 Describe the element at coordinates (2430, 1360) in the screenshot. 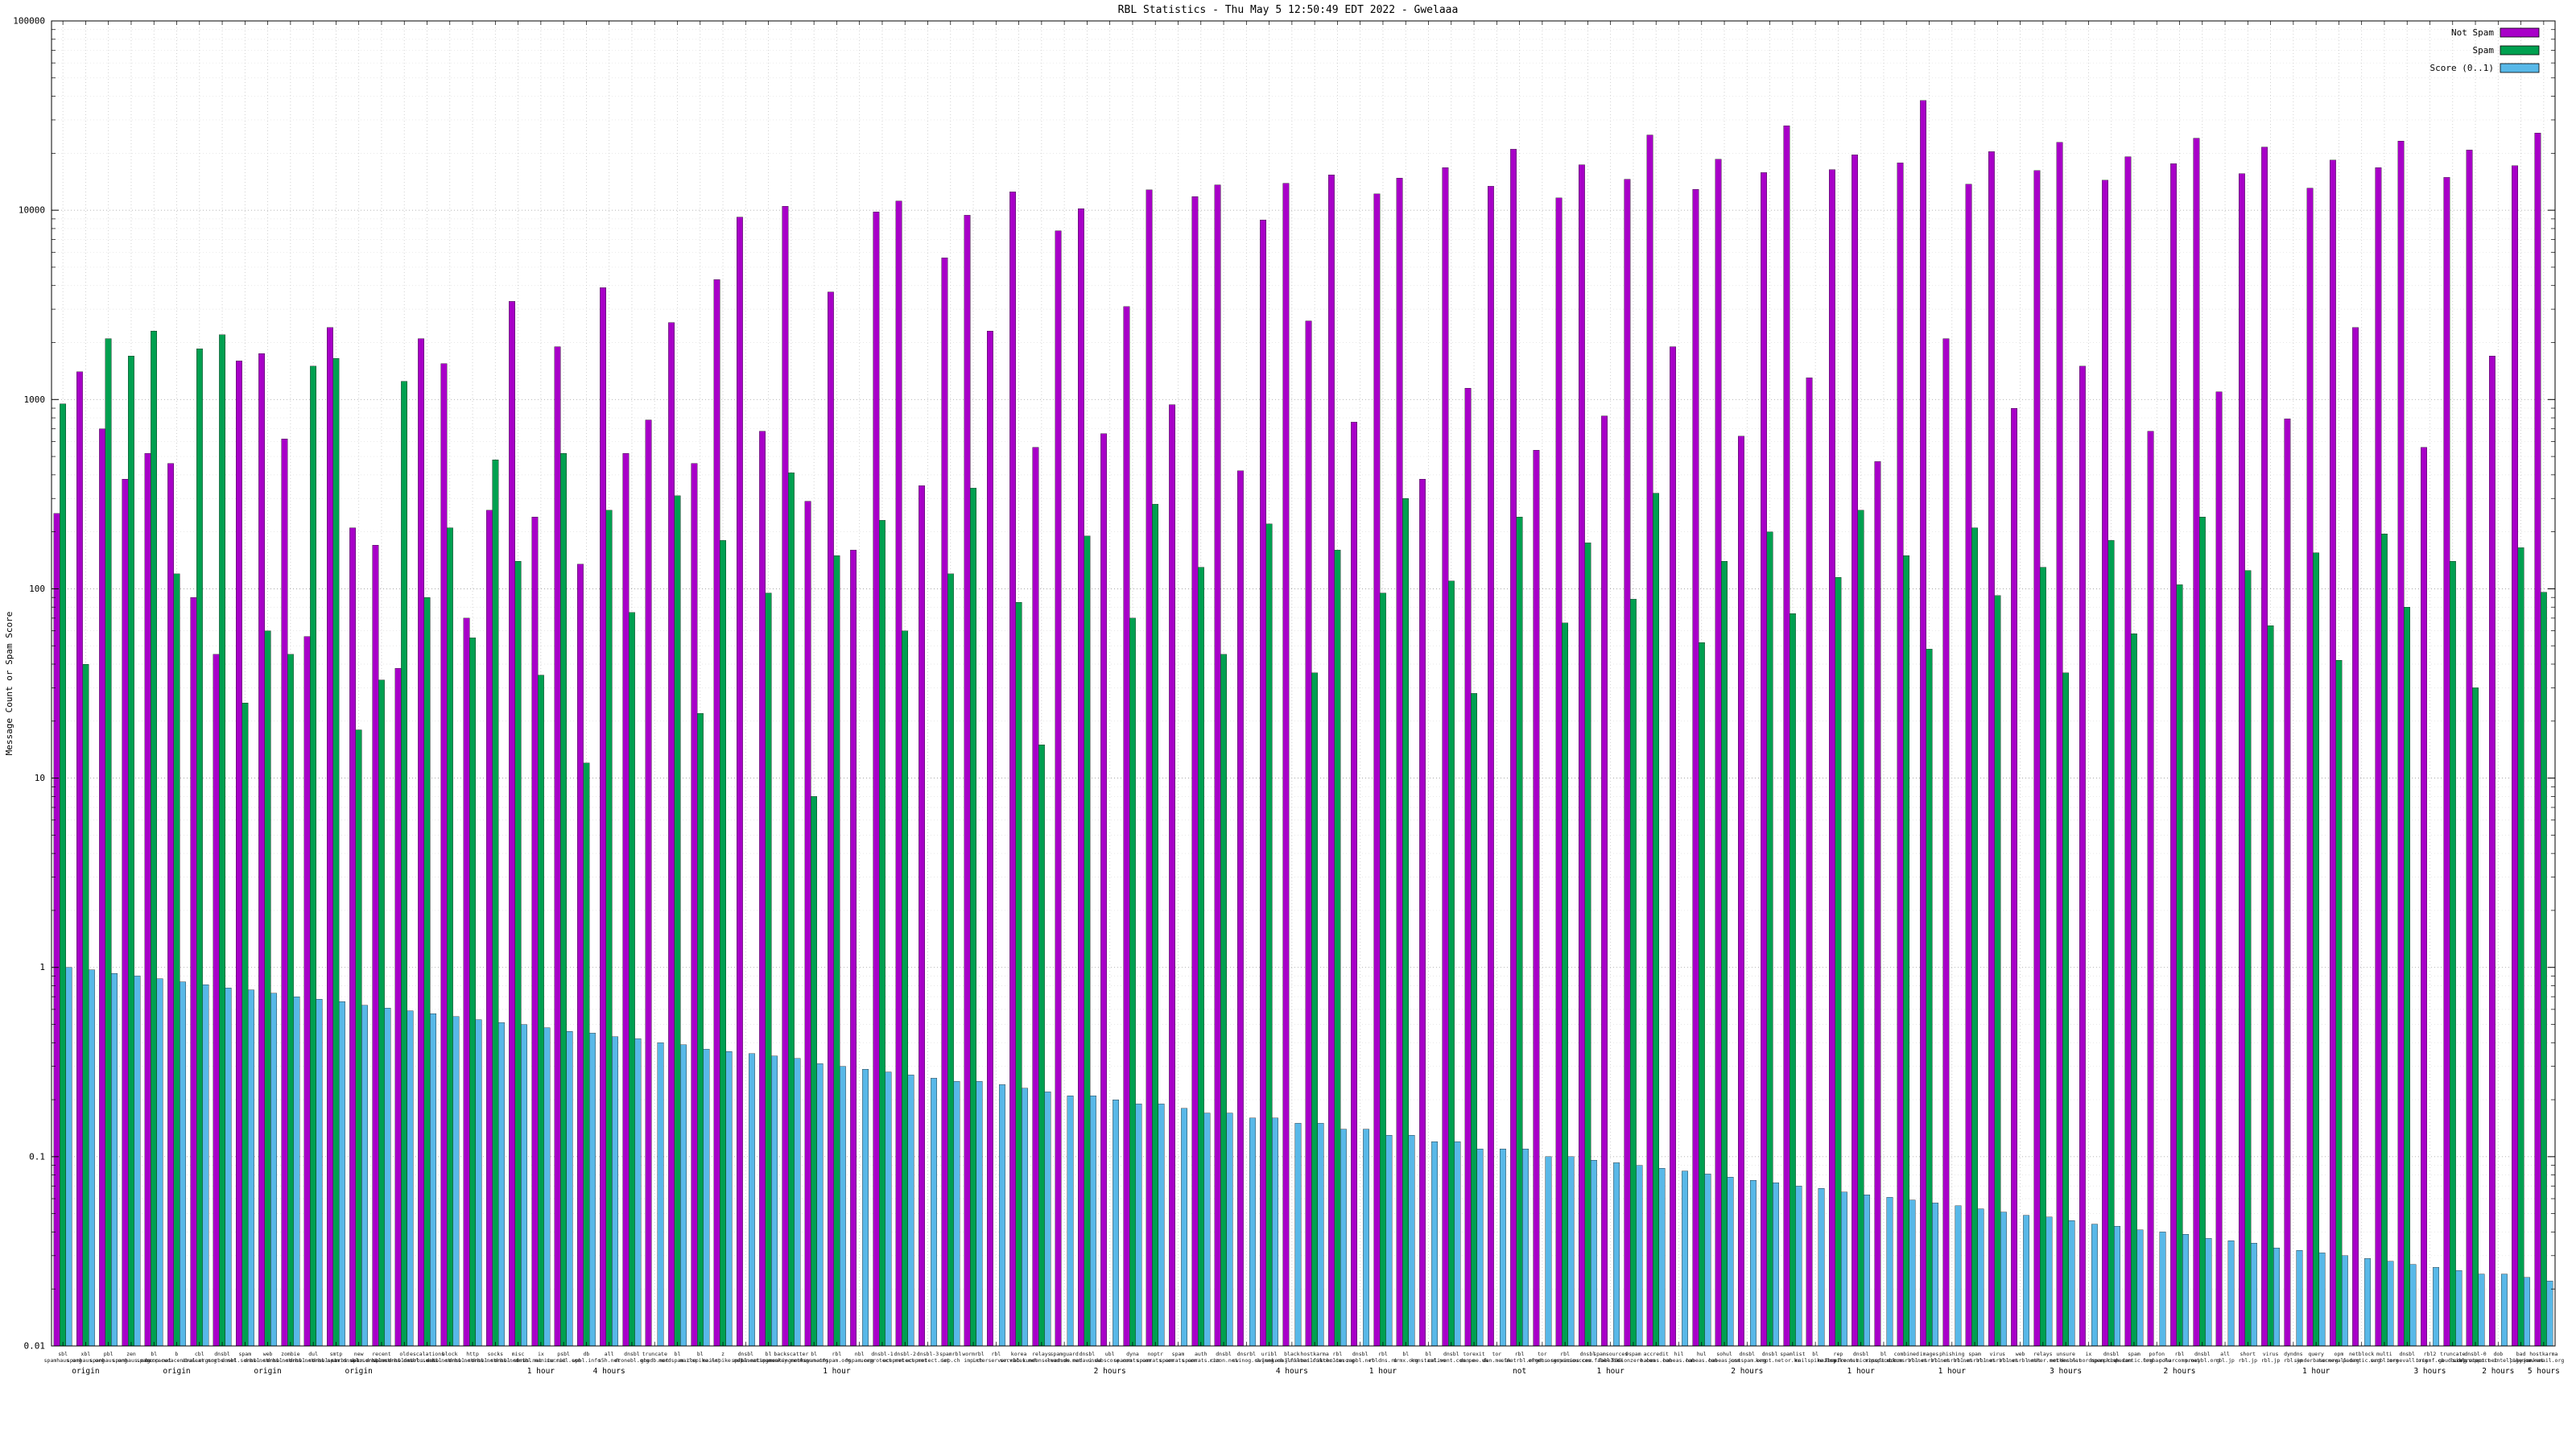

I see `x-tick-sublabel: triumf.ca` at that location.